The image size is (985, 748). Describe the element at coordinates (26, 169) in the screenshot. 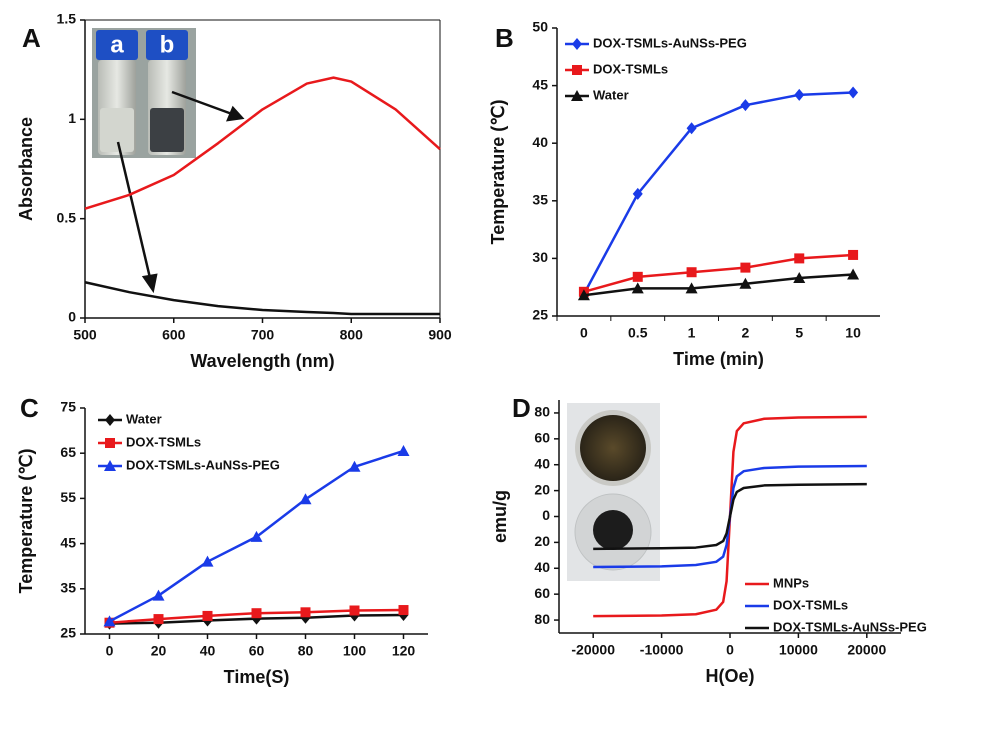

I see `y-axis-label: Absorbance` at that location.